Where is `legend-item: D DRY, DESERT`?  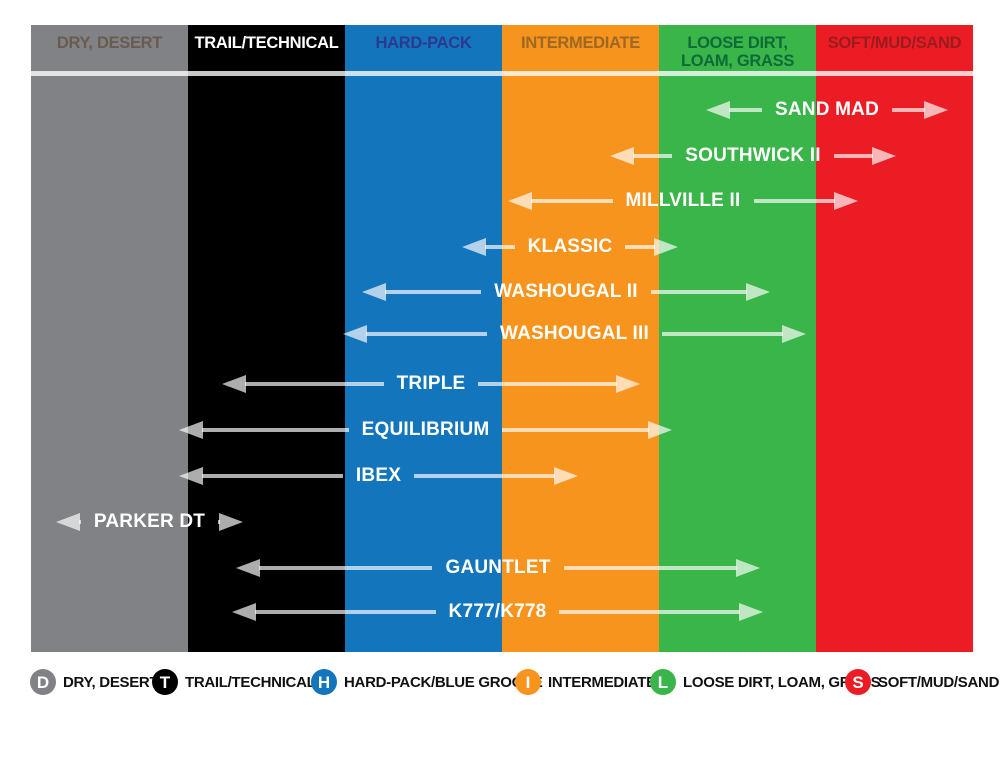 legend-item: D DRY, DESERT is located at coordinates (94, 682).